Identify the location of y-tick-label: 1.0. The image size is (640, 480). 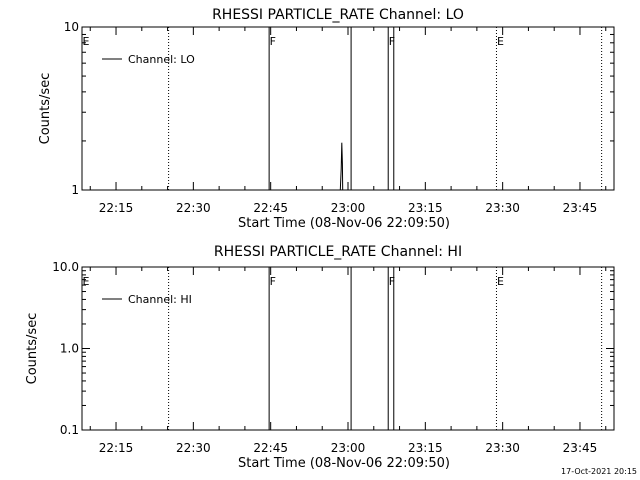
(69, 349).